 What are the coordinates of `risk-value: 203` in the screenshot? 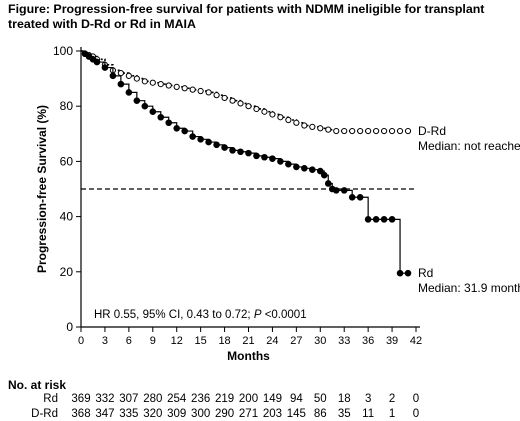 It's located at (272, 414).